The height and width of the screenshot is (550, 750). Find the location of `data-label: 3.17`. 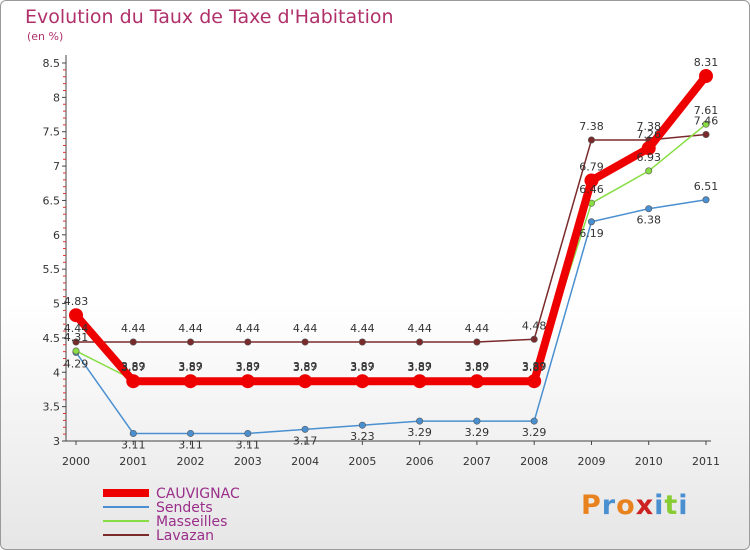

data-label: 3.17 is located at coordinates (305, 440).